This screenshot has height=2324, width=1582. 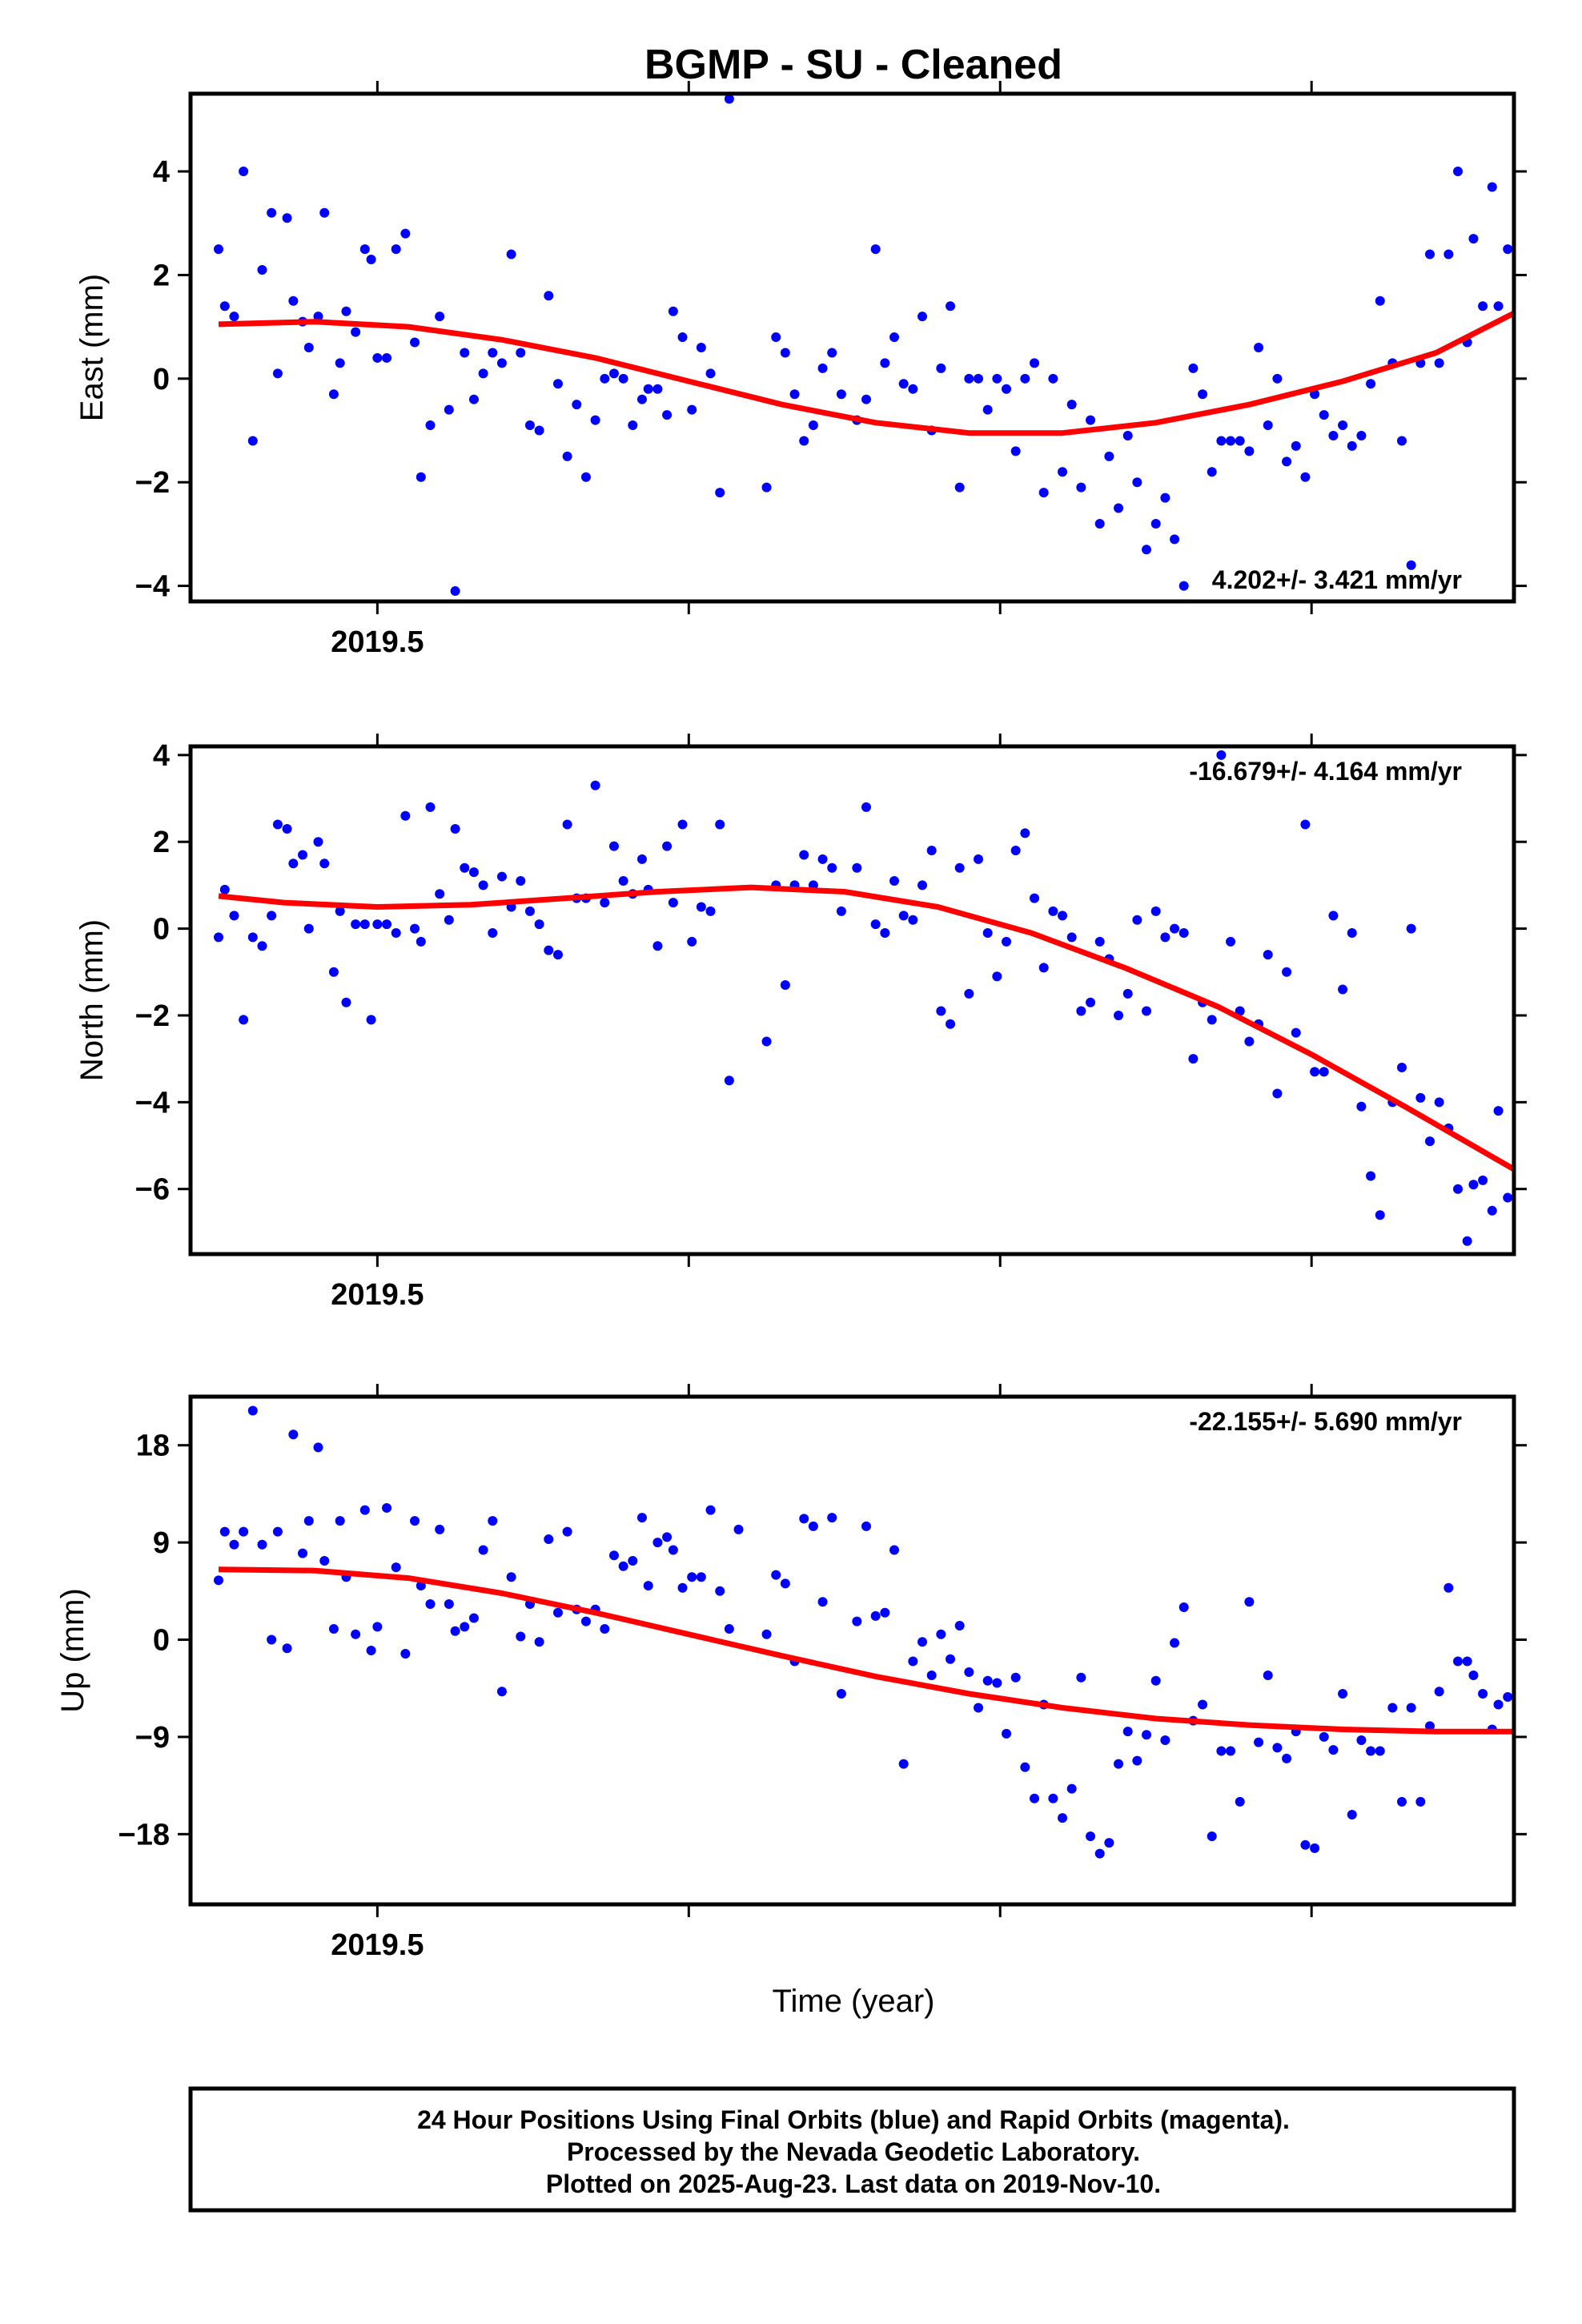 I want to click on north-y-tick-label: −6, so click(x=152, y=1190).